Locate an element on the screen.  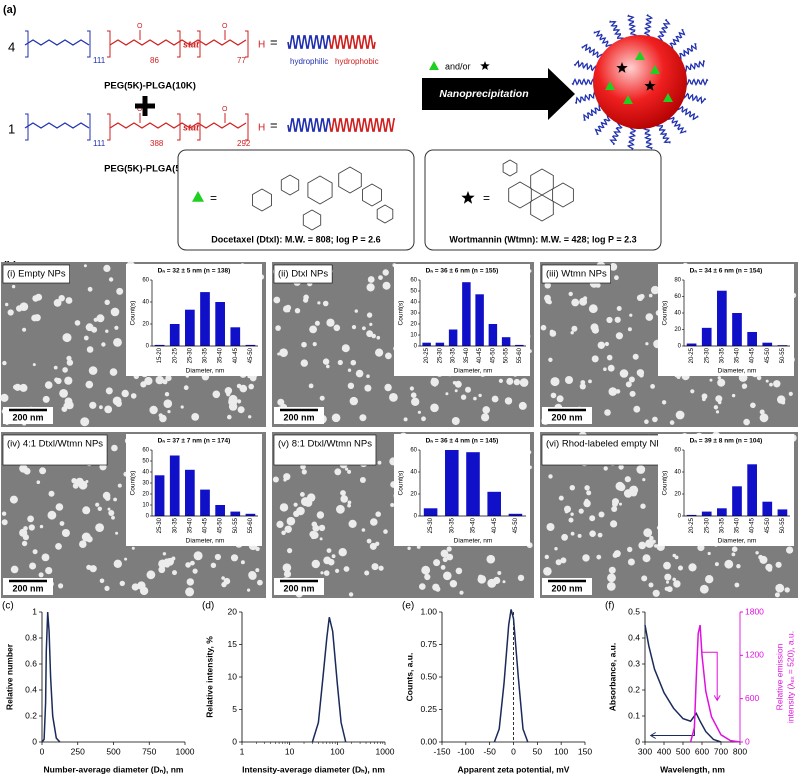
y-tick-label: 20 is located at coordinates (145, 495).